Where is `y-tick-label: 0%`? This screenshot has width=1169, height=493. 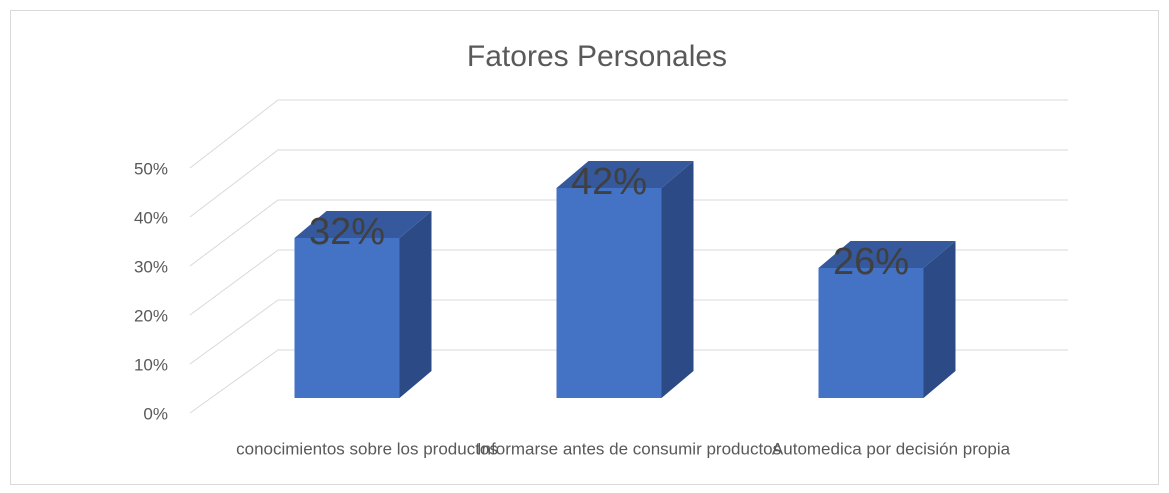 y-tick-label: 0% is located at coordinates (155, 413).